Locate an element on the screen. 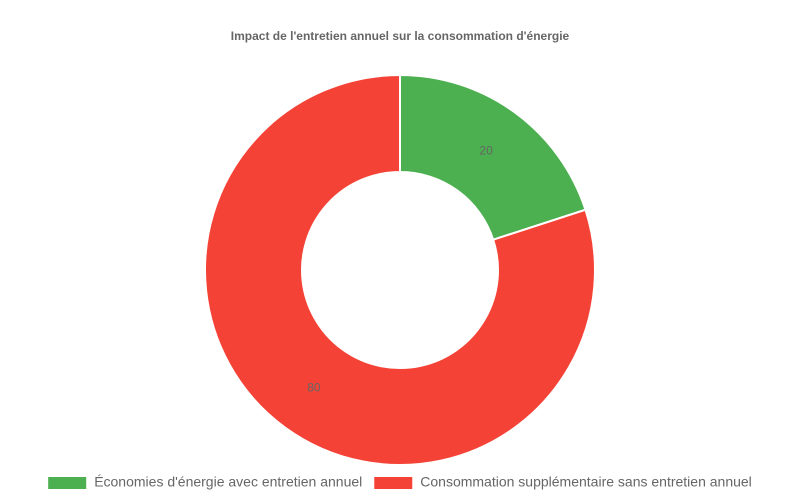  slice is located at coordinates (493, 157).